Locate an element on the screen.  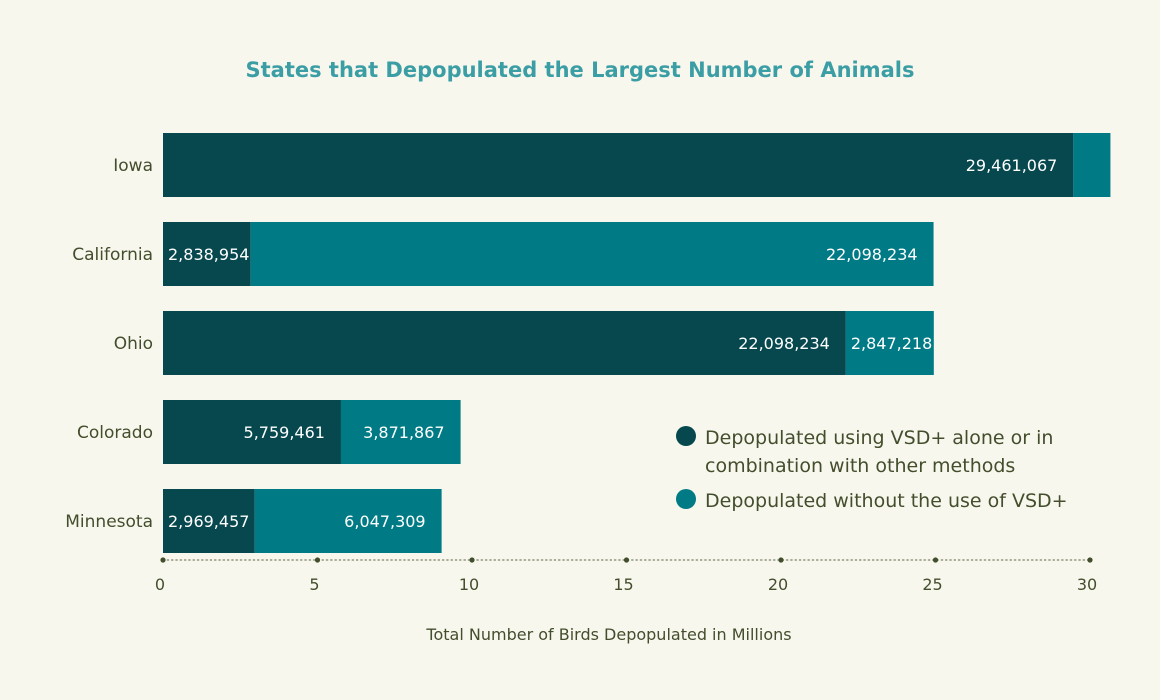
x-tick-label: 20 is located at coordinates (778, 584).